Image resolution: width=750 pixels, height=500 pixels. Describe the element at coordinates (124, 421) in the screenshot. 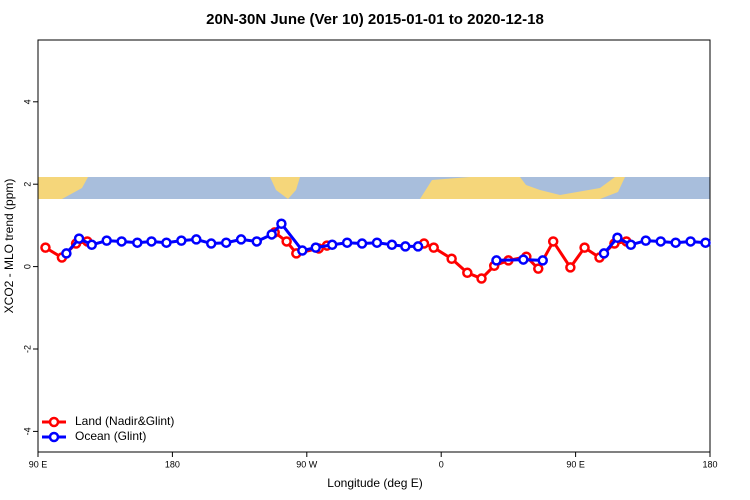

I see `legend-label: Land (Nadir&Glint)` at that location.